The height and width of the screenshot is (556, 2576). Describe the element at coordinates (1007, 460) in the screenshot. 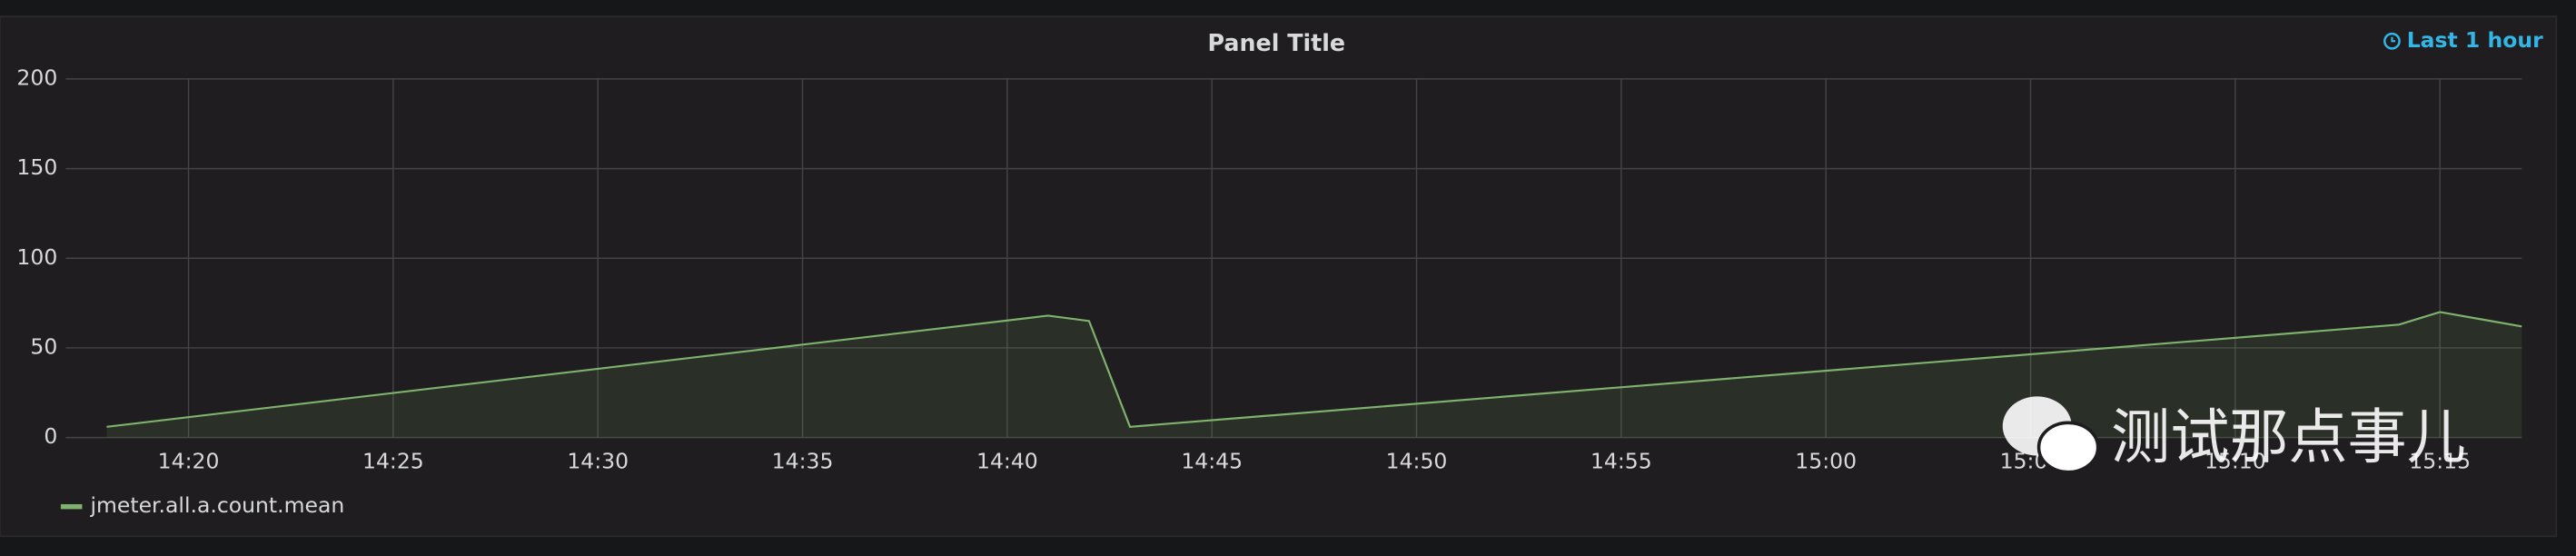

I see `x-tick-label: 14:40` at that location.